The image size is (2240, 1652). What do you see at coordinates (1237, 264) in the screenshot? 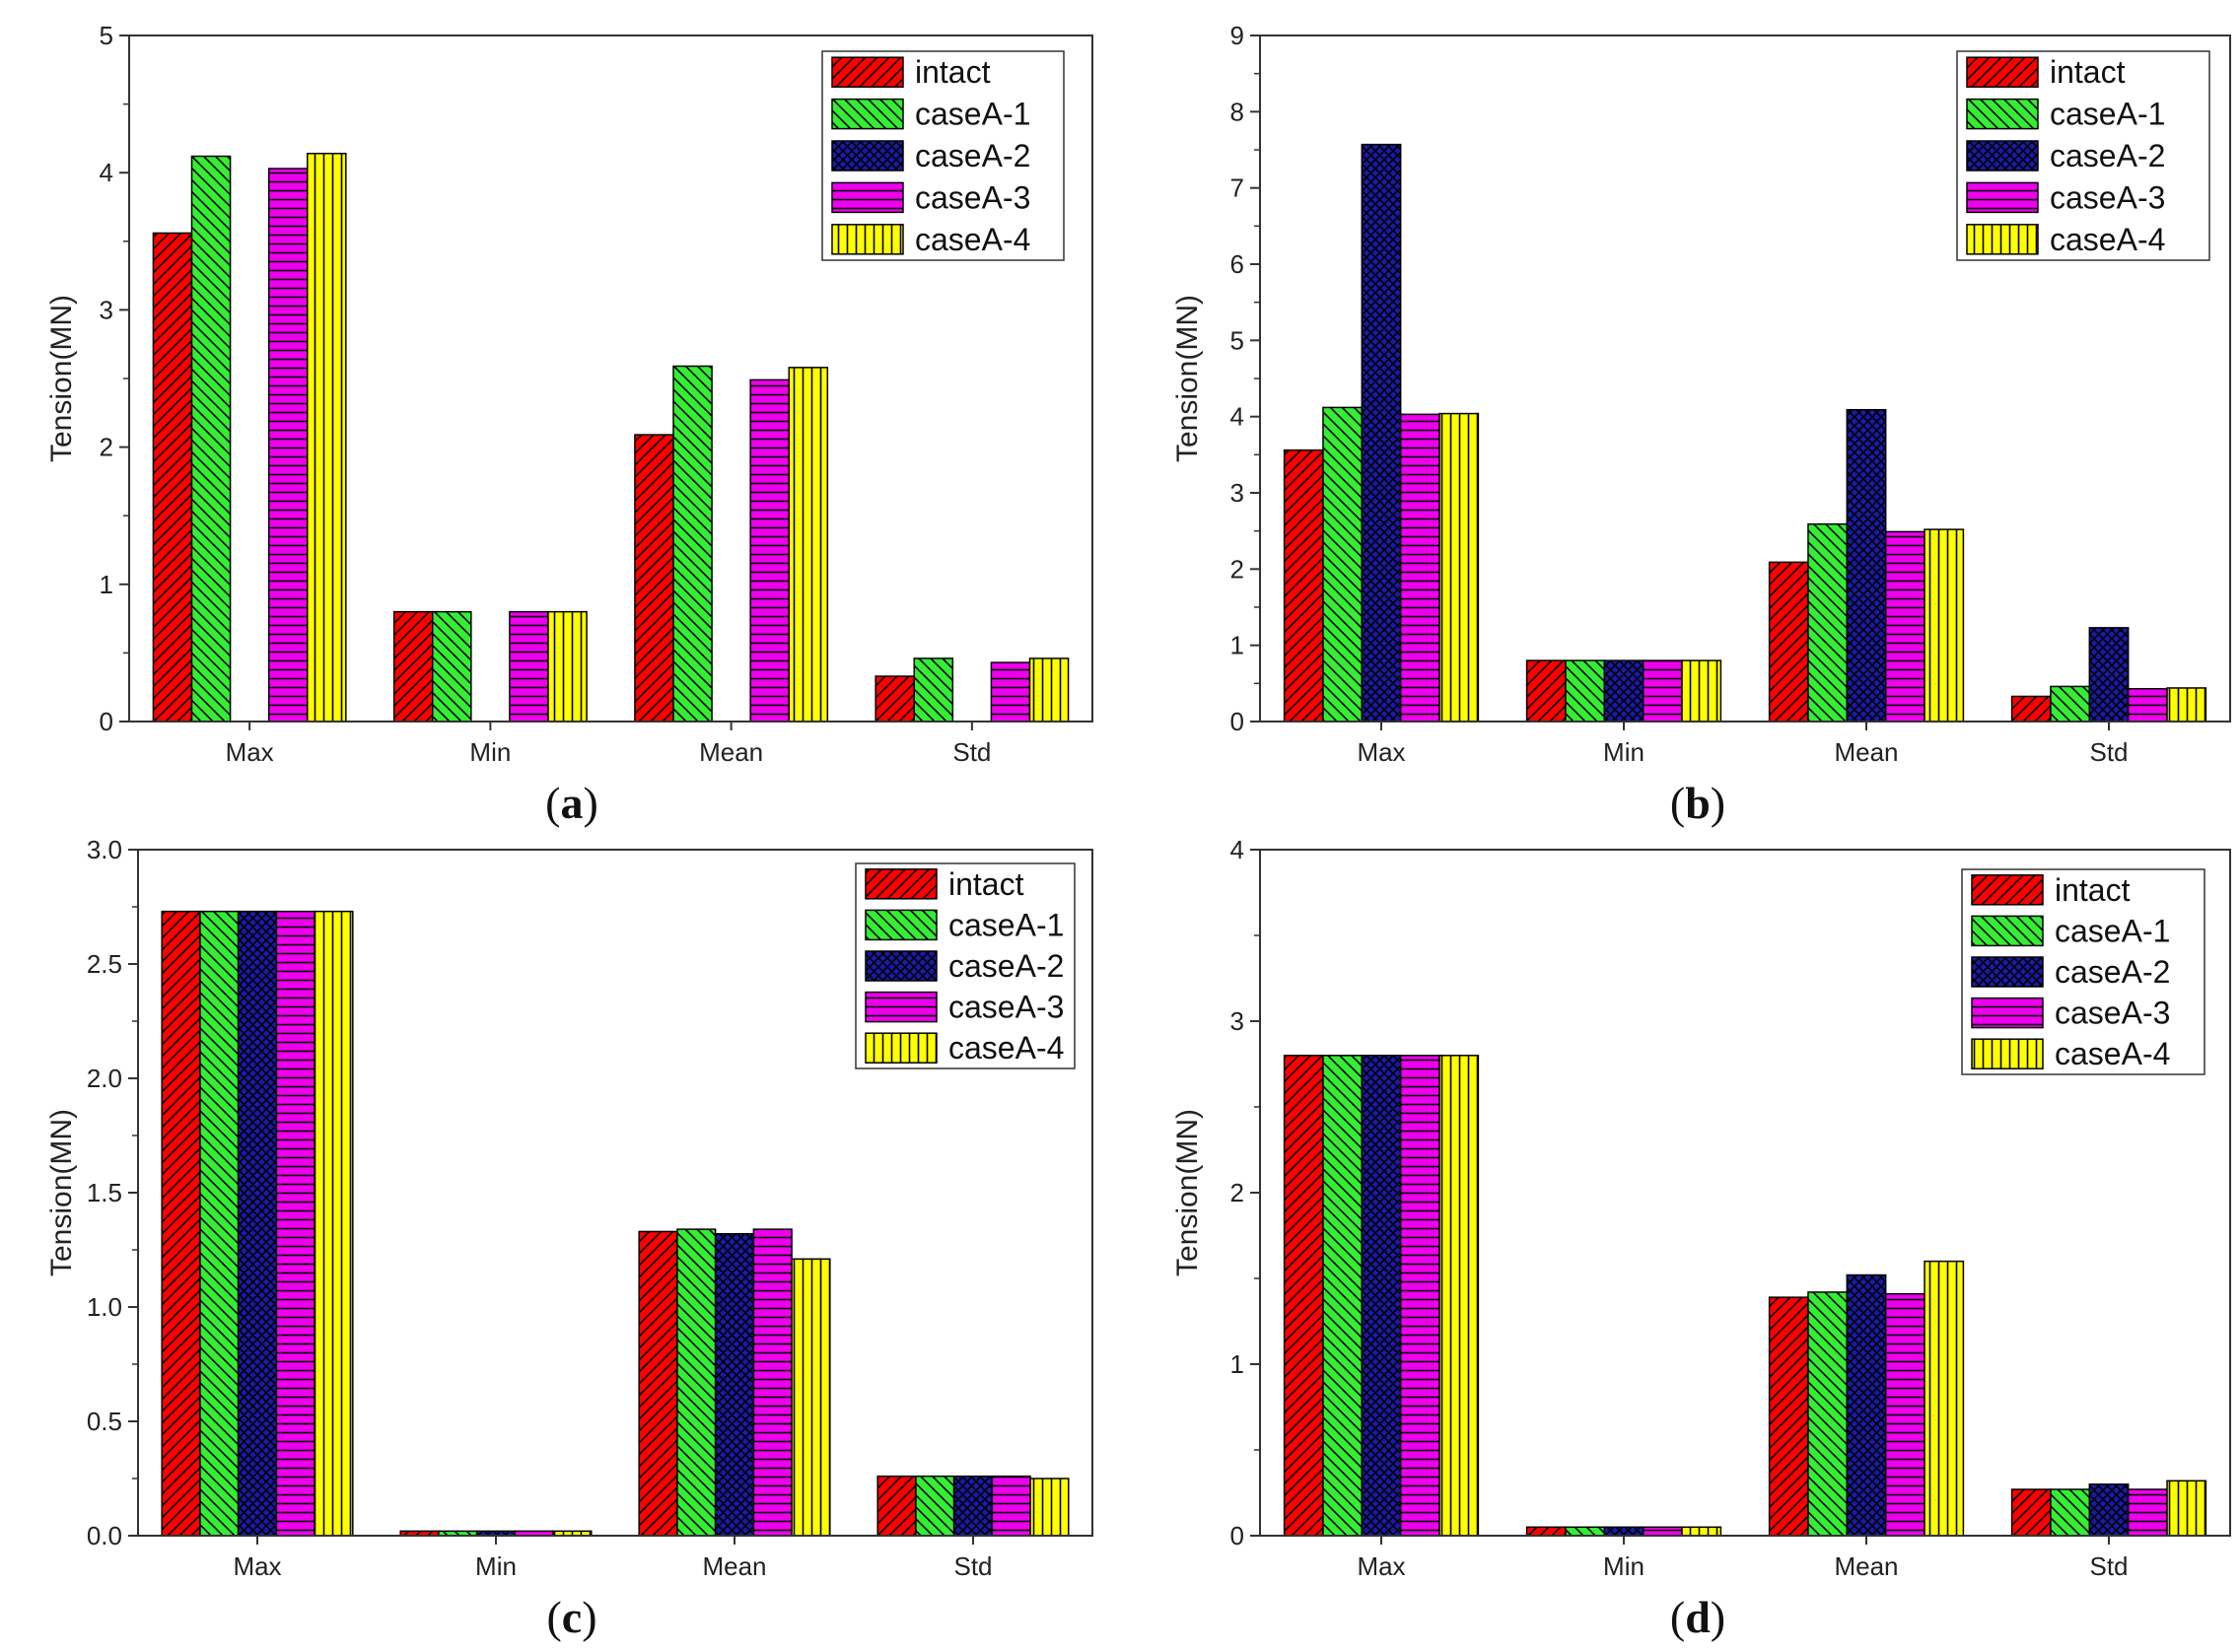
I see `y-tick-label: 6` at bounding box center [1237, 264].